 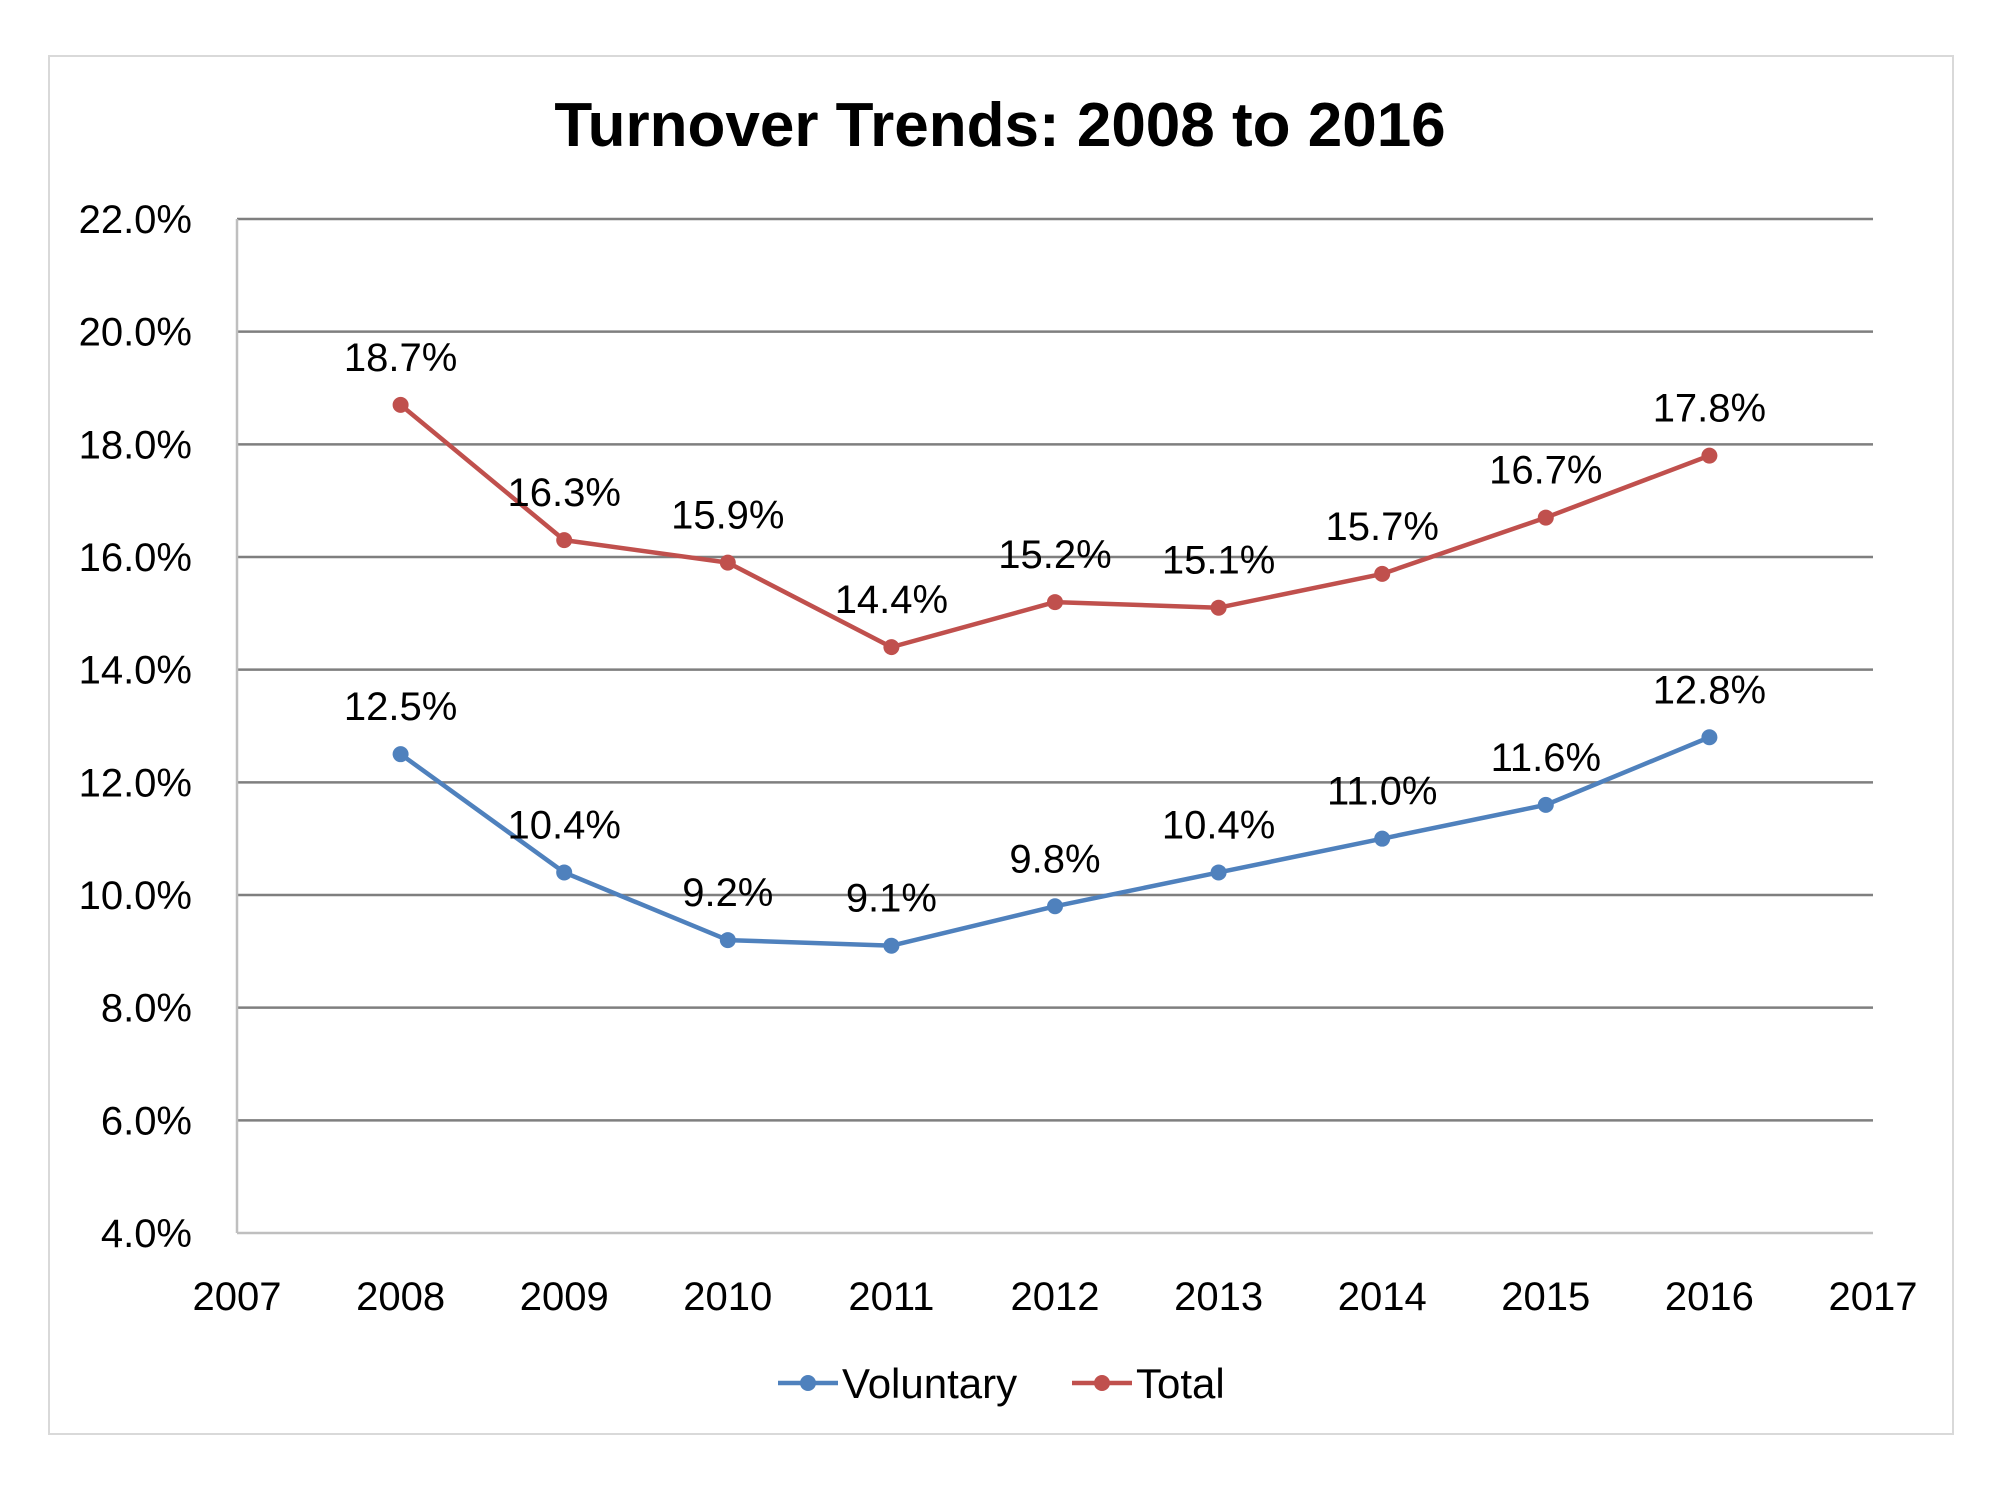 What do you see at coordinates (808, 1383) in the screenshot?
I see `legend-marker-voluntary` at bounding box center [808, 1383].